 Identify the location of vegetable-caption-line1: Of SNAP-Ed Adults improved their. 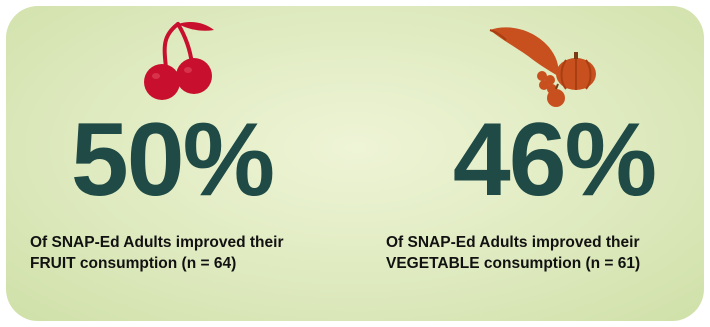
(513, 242).